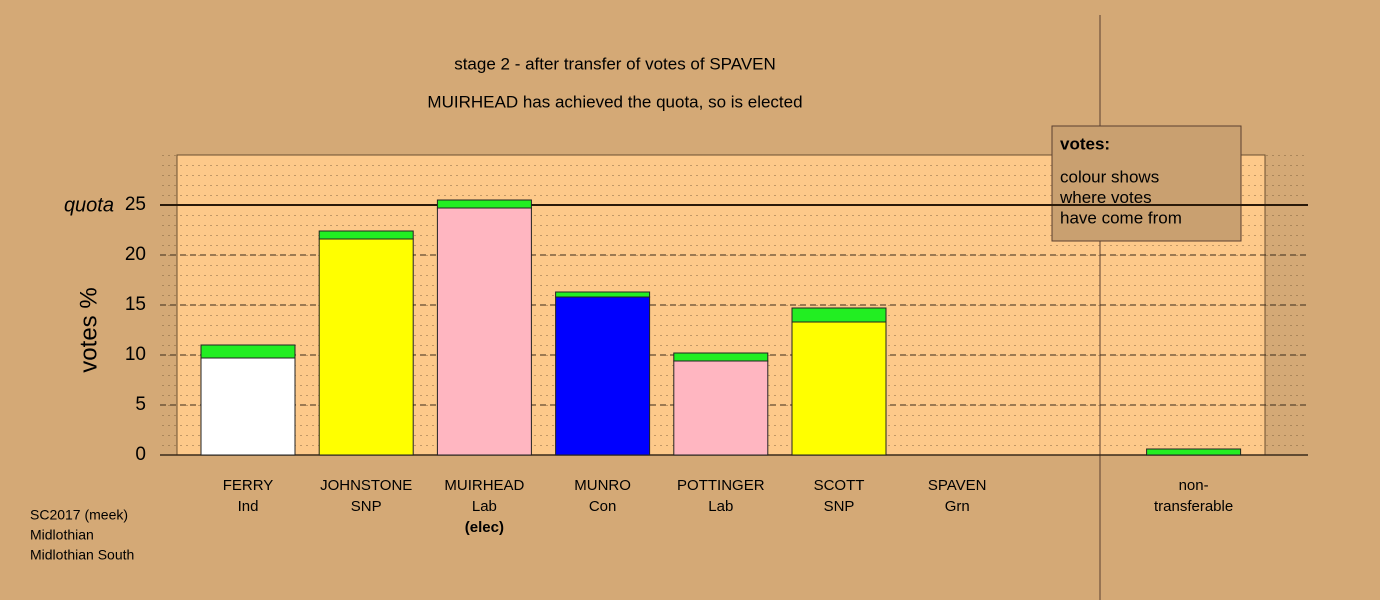 This screenshot has width=1380, height=600. I want to click on legend-line: where votes, so click(1105, 197).